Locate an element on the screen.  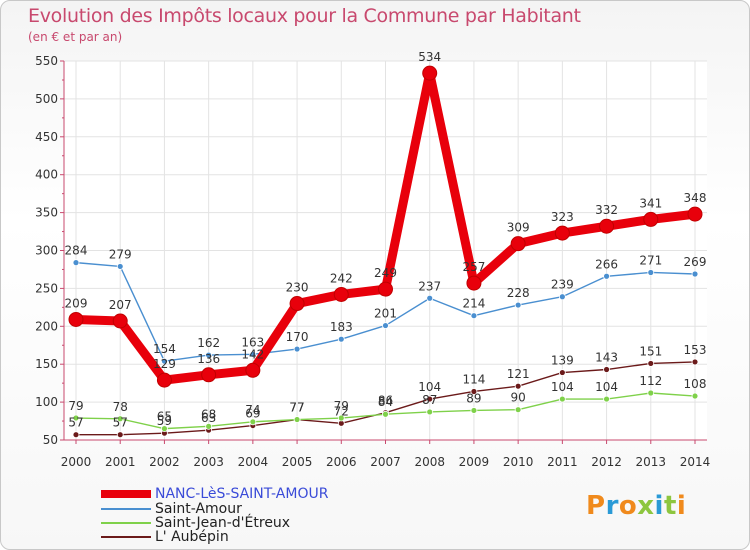
data-label: 57 is located at coordinates (75, 423).